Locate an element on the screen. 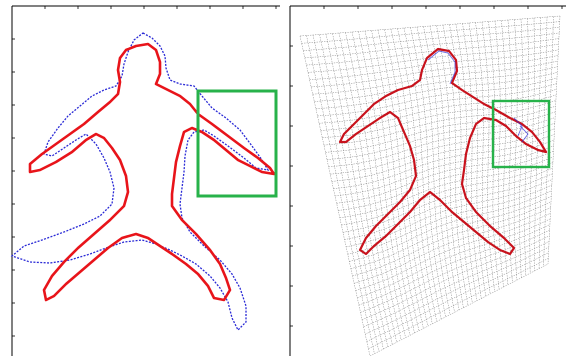 Image resolution: width=566 pixels, height=356 pixels. warped-source-contour is located at coordinates (478, 96).